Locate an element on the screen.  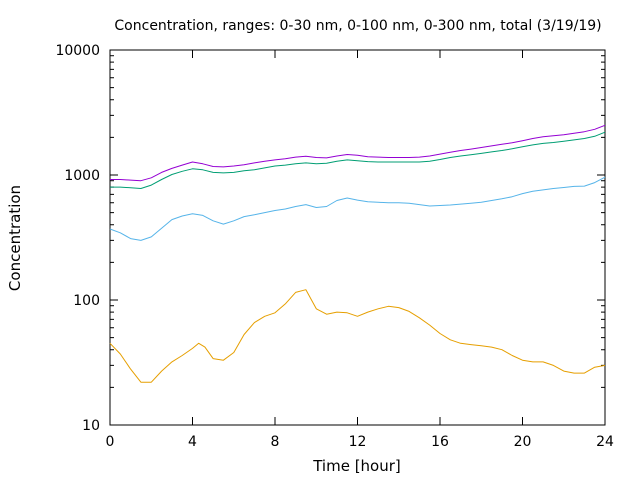
y-axis-label: Concentration is located at coordinates (15, 238).